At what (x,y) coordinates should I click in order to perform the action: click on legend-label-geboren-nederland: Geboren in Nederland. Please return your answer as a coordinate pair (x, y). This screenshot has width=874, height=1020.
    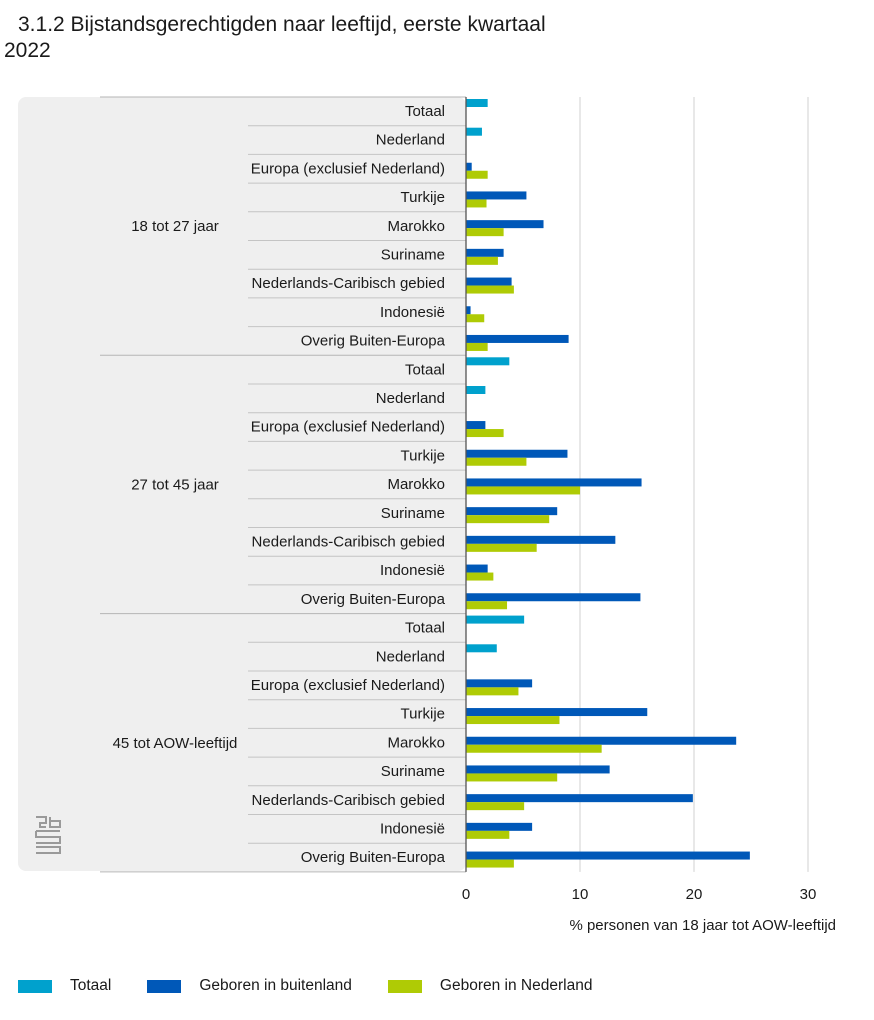
    Looking at the image, I should click on (516, 985).